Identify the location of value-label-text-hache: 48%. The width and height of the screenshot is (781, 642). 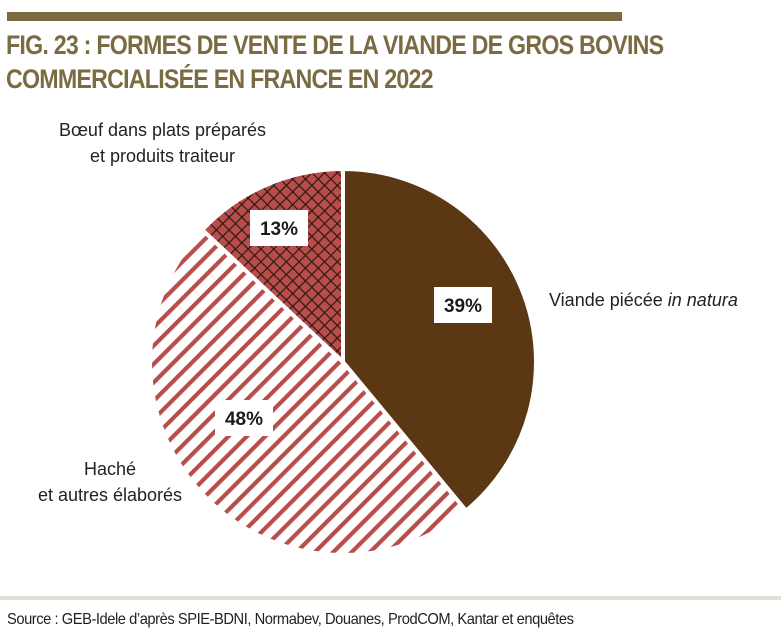
(244, 419).